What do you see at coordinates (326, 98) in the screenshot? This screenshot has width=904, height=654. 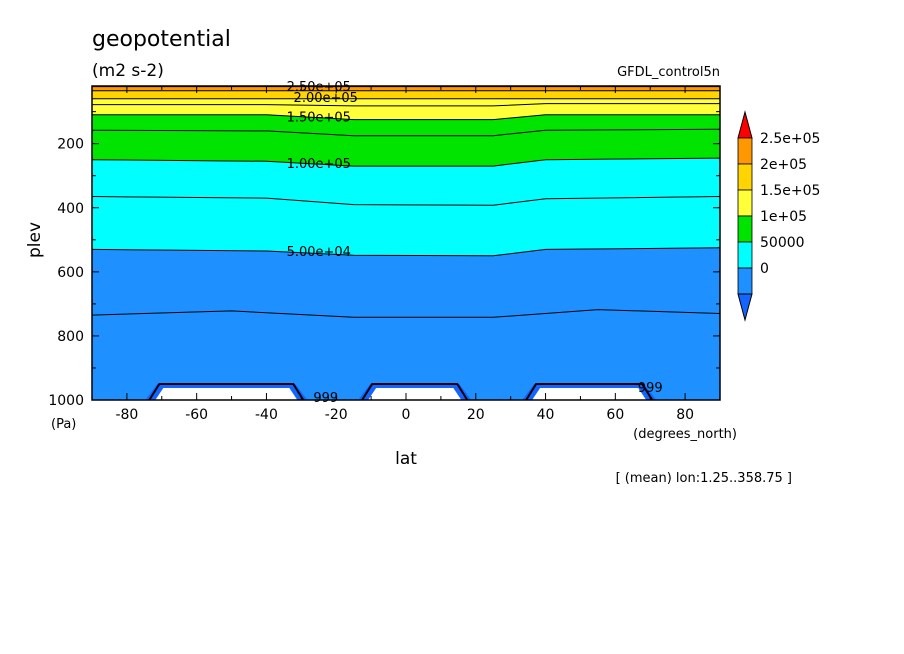 I see `contour-label-1: 2.00e+05` at bounding box center [326, 98].